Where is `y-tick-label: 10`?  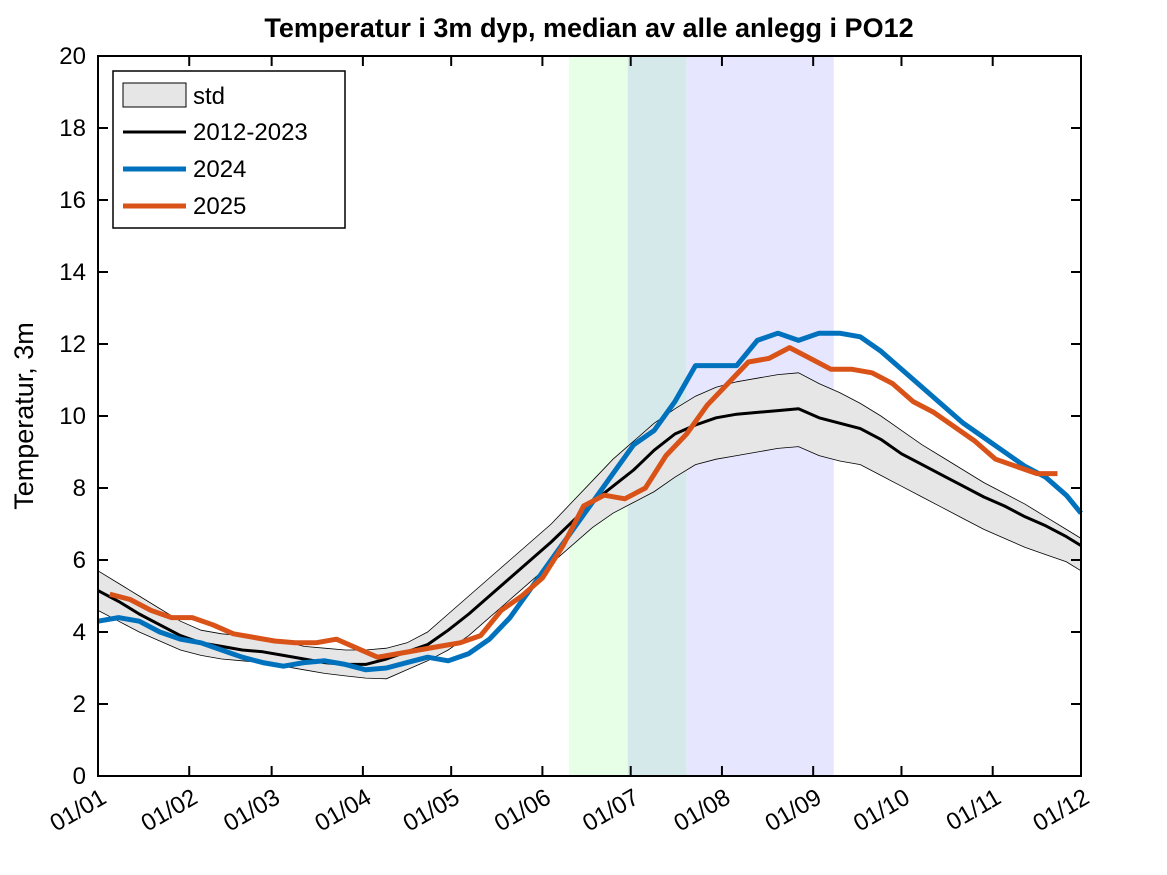
y-tick-label: 10 is located at coordinates (72, 416).